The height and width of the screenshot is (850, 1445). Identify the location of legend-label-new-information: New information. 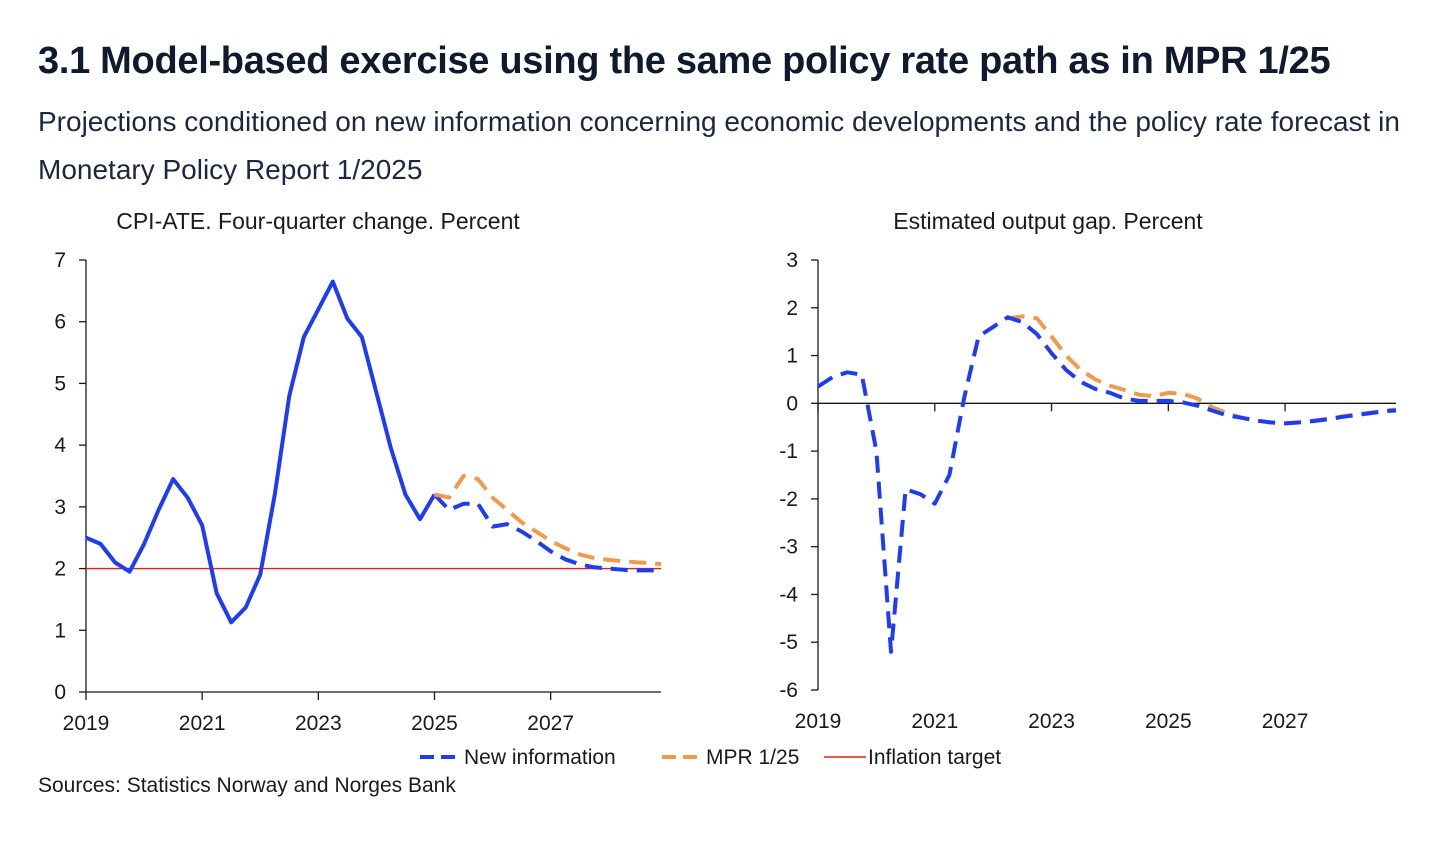
(540, 757).